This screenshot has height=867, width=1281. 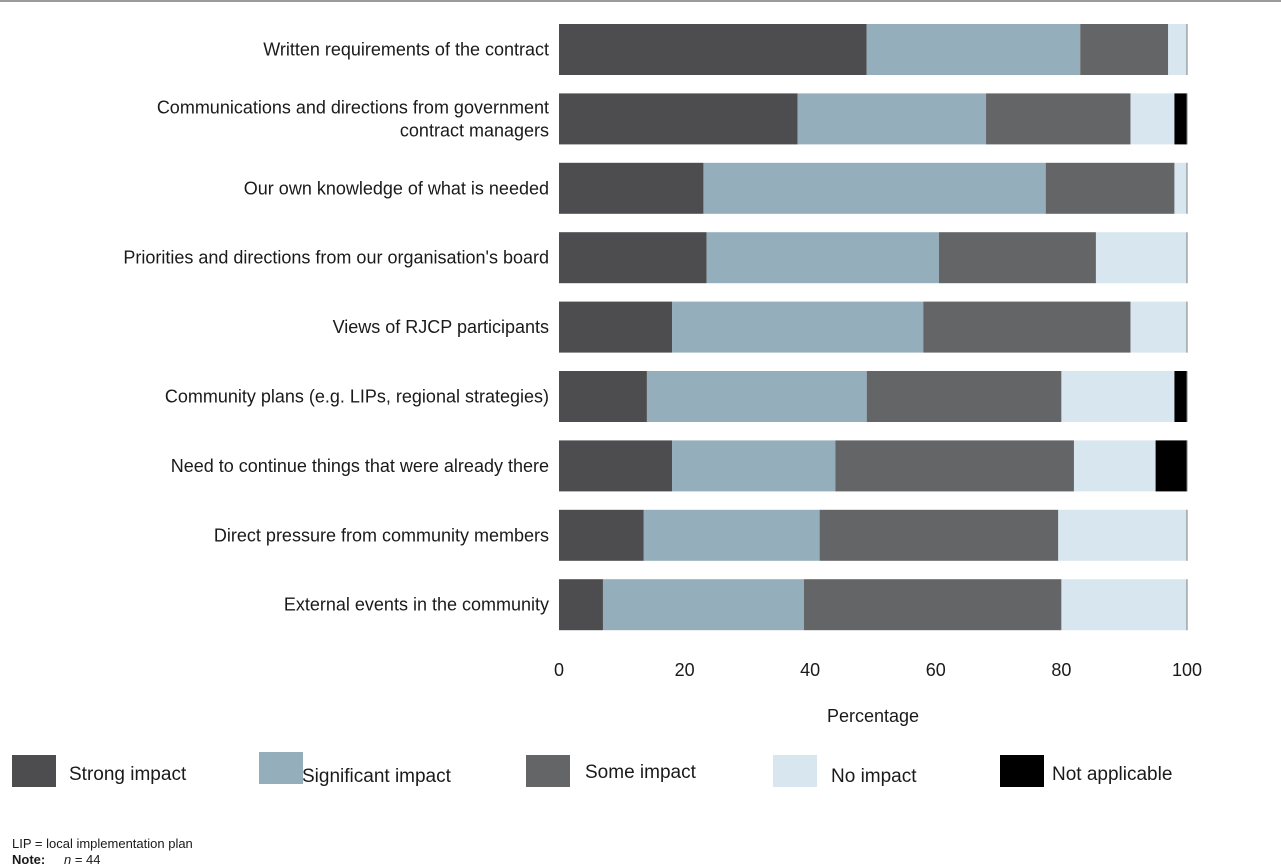 I want to click on x-axis-title: Percentage, so click(x=873, y=716).